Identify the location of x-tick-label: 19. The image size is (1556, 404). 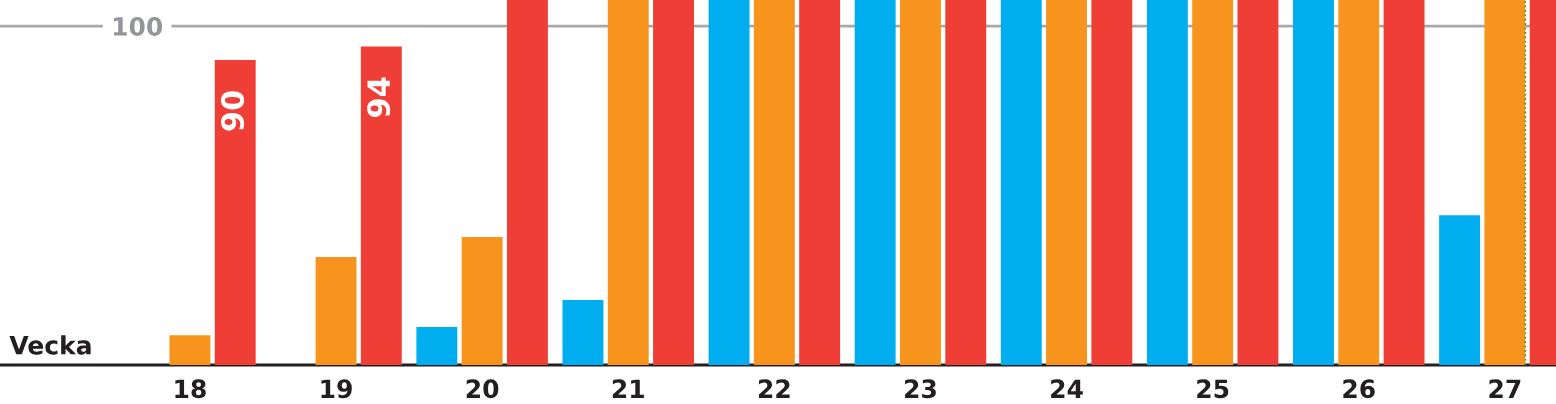
(336, 389).